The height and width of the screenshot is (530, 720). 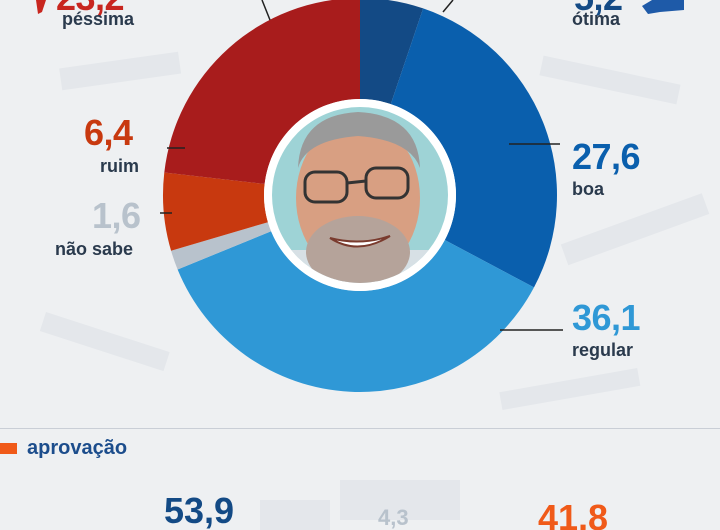 What do you see at coordinates (588, 189) in the screenshot?
I see `boa-label: boa` at bounding box center [588, 189].